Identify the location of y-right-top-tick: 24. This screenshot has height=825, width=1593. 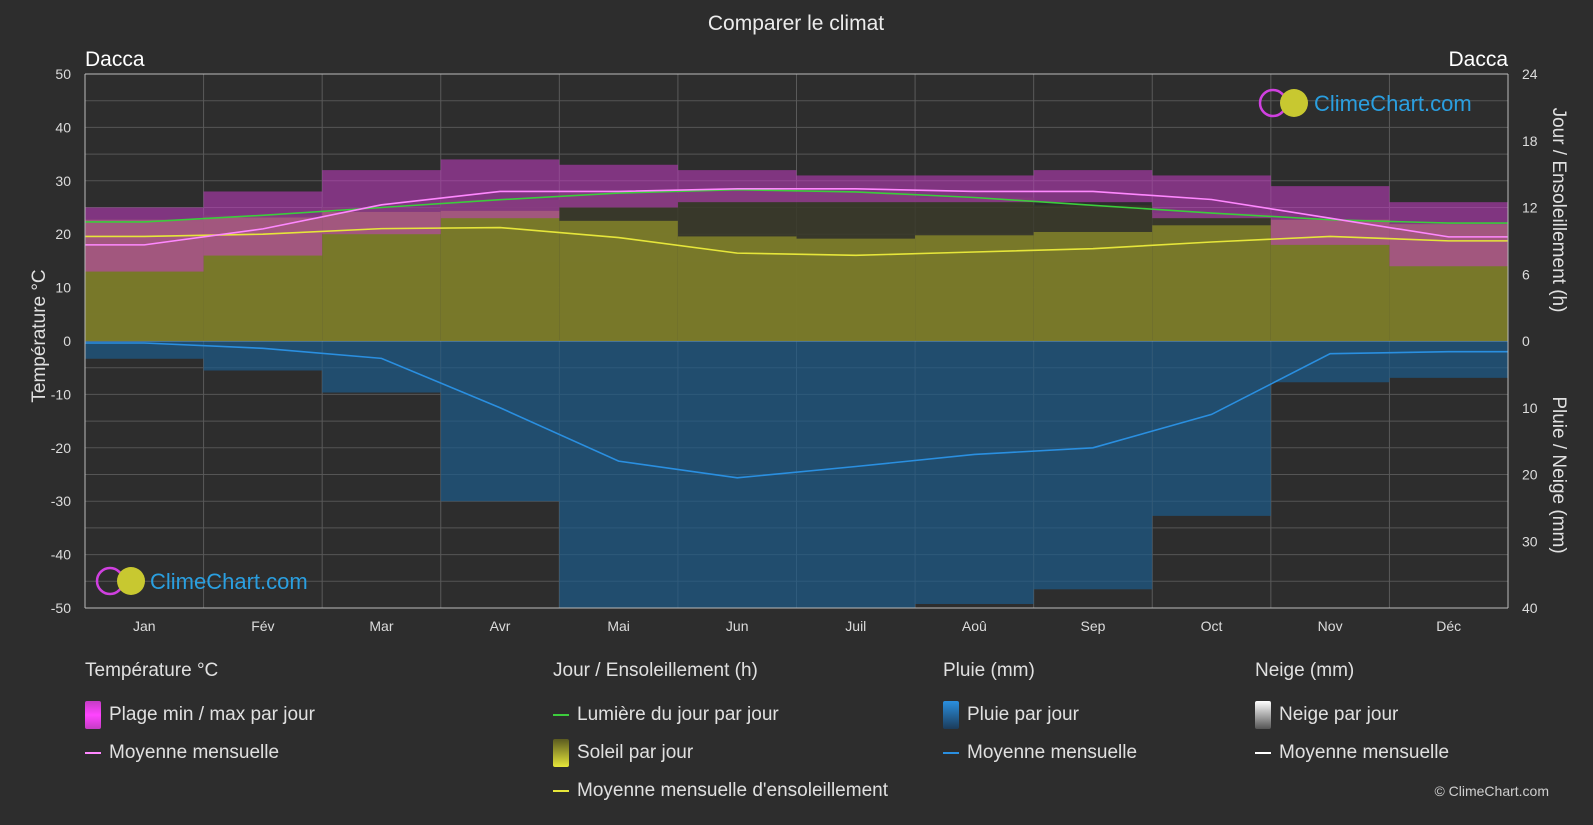
(1530, 74).